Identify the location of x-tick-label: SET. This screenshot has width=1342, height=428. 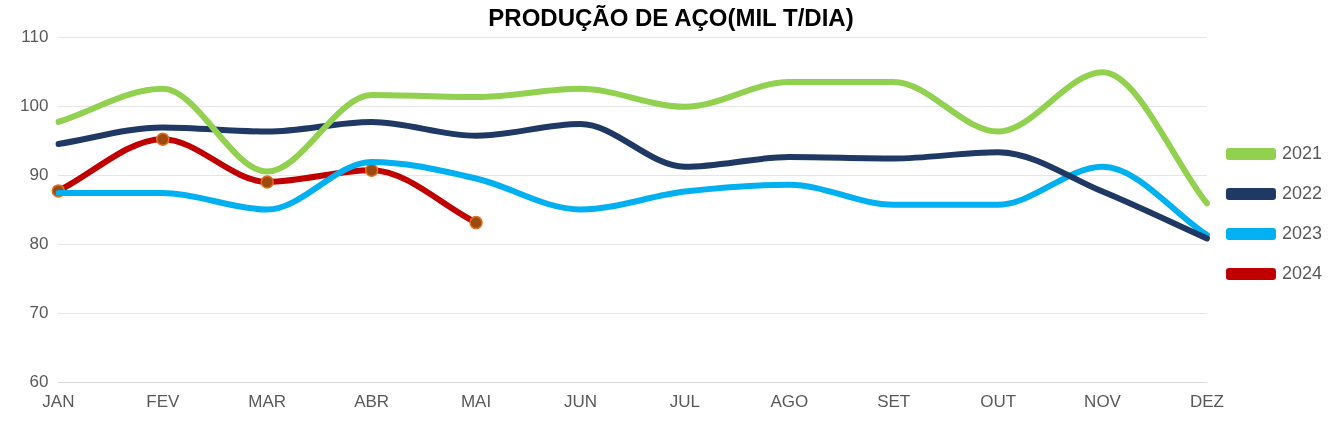
(894, 402).